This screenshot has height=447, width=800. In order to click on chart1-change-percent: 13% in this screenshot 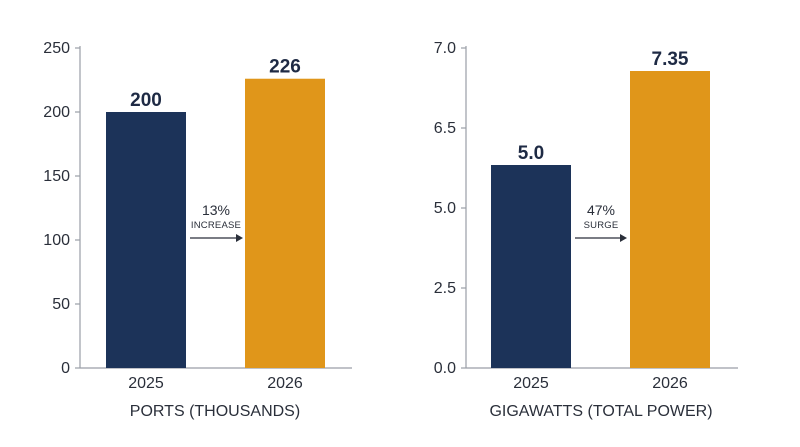, I will do `click(216, 210)`.